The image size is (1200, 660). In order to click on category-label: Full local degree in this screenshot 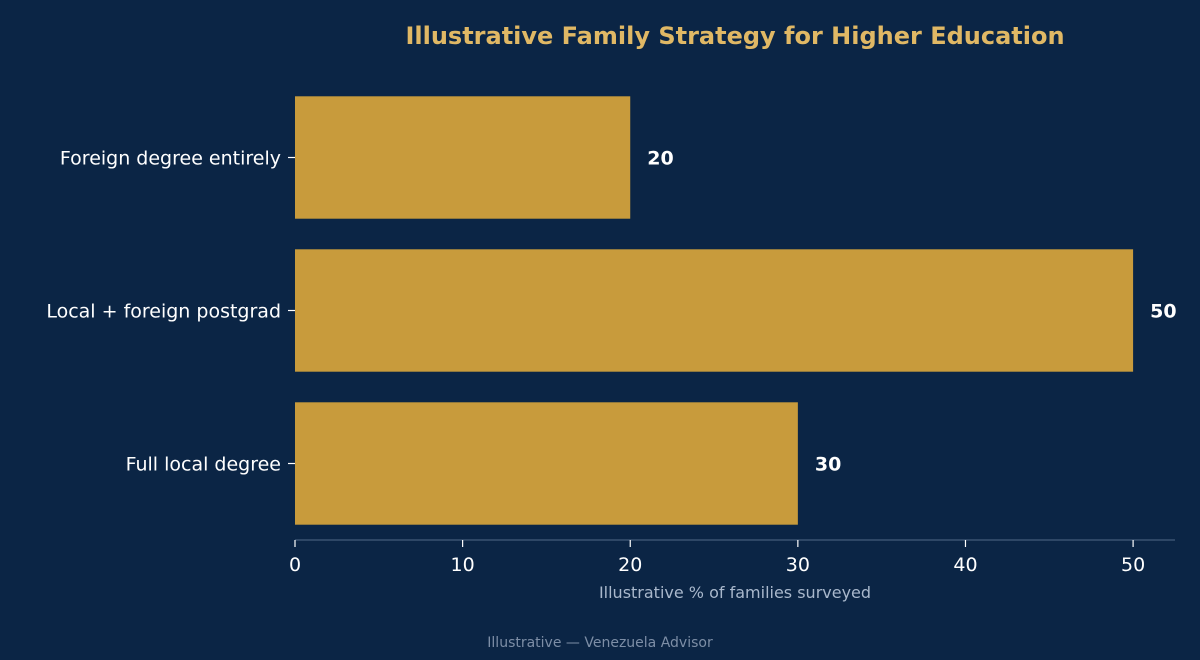, I will do `click(203, 465)`.